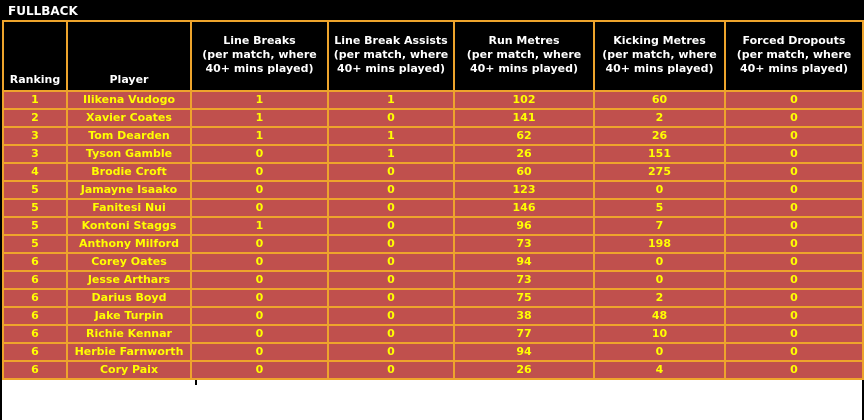 The width and height of the screenshot is (864, 420). What do you see at coordinates (129, 352) in the screenshot?
I see `cell-player: Herbie Farnworth` at bounding box center [129, 352].